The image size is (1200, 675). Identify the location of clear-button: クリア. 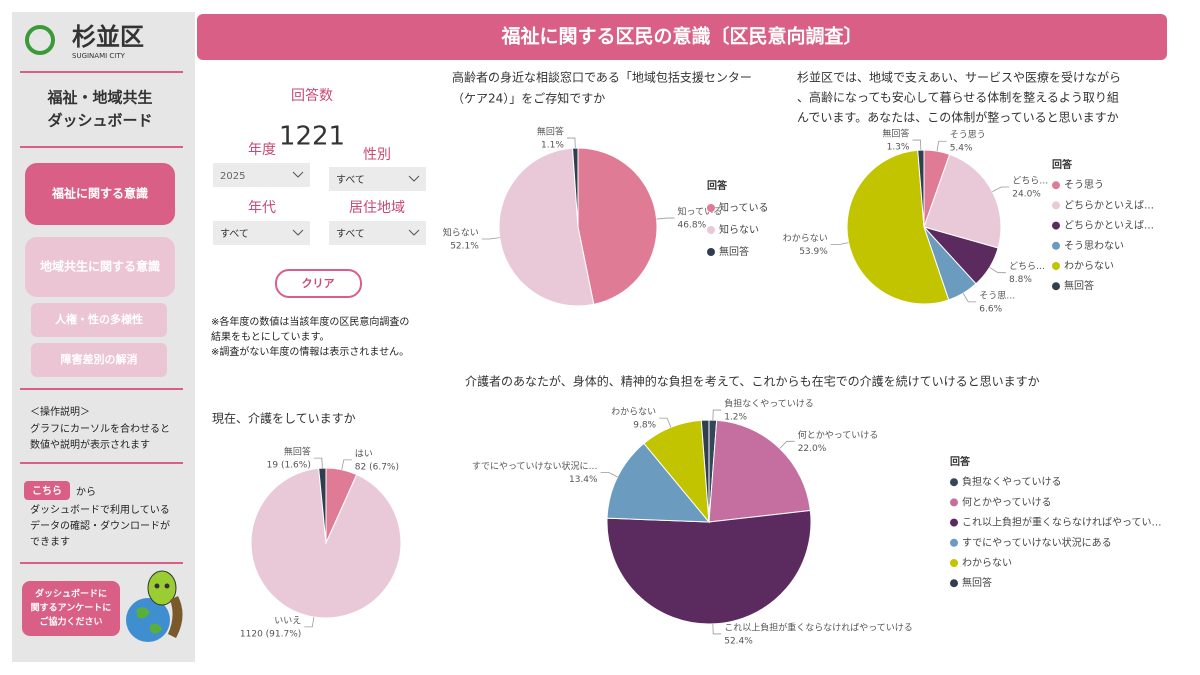
(318, 283).